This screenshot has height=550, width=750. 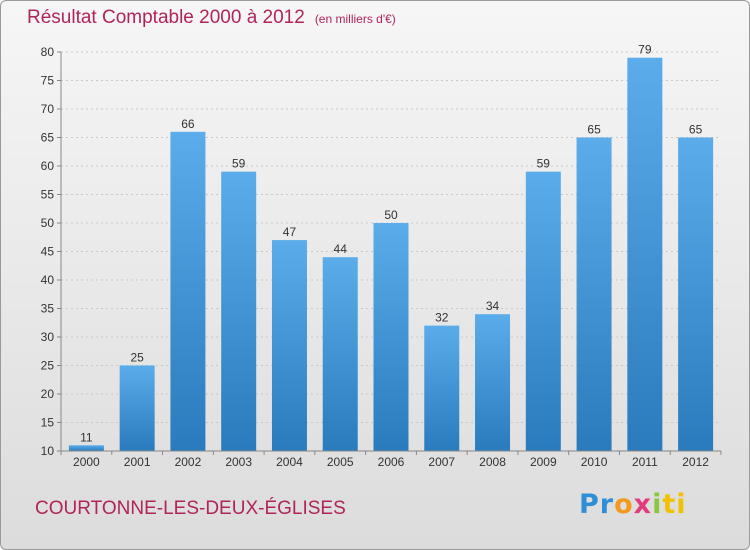 I want to click on y-tick-label: 75, so click(x=48, y=81).